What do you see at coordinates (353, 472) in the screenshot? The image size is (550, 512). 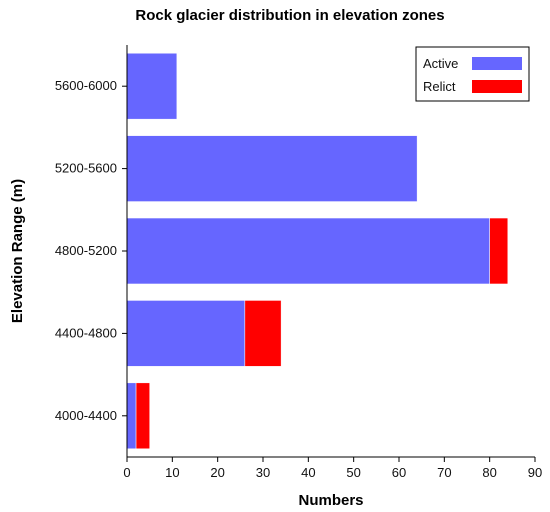 I see `x-tick-label: 50` at bounding box center [353, 472].